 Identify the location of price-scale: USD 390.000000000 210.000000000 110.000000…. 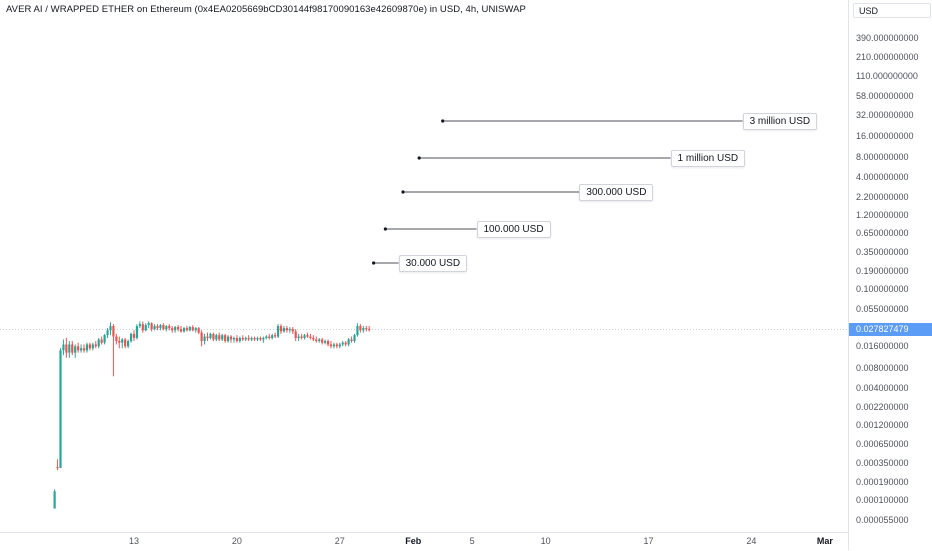
(890, 275).